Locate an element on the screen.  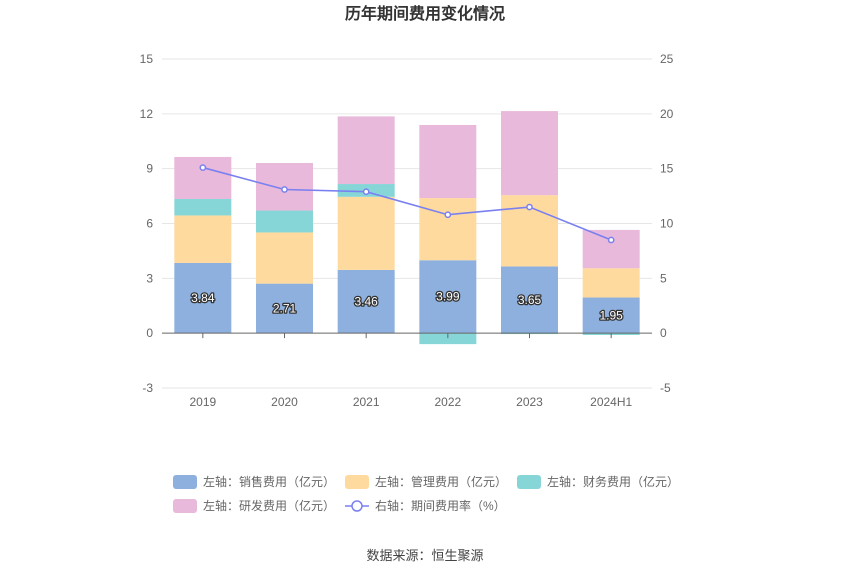
legend-label: 右轴：期间费用率（%） is located at coordinates (440, 505).